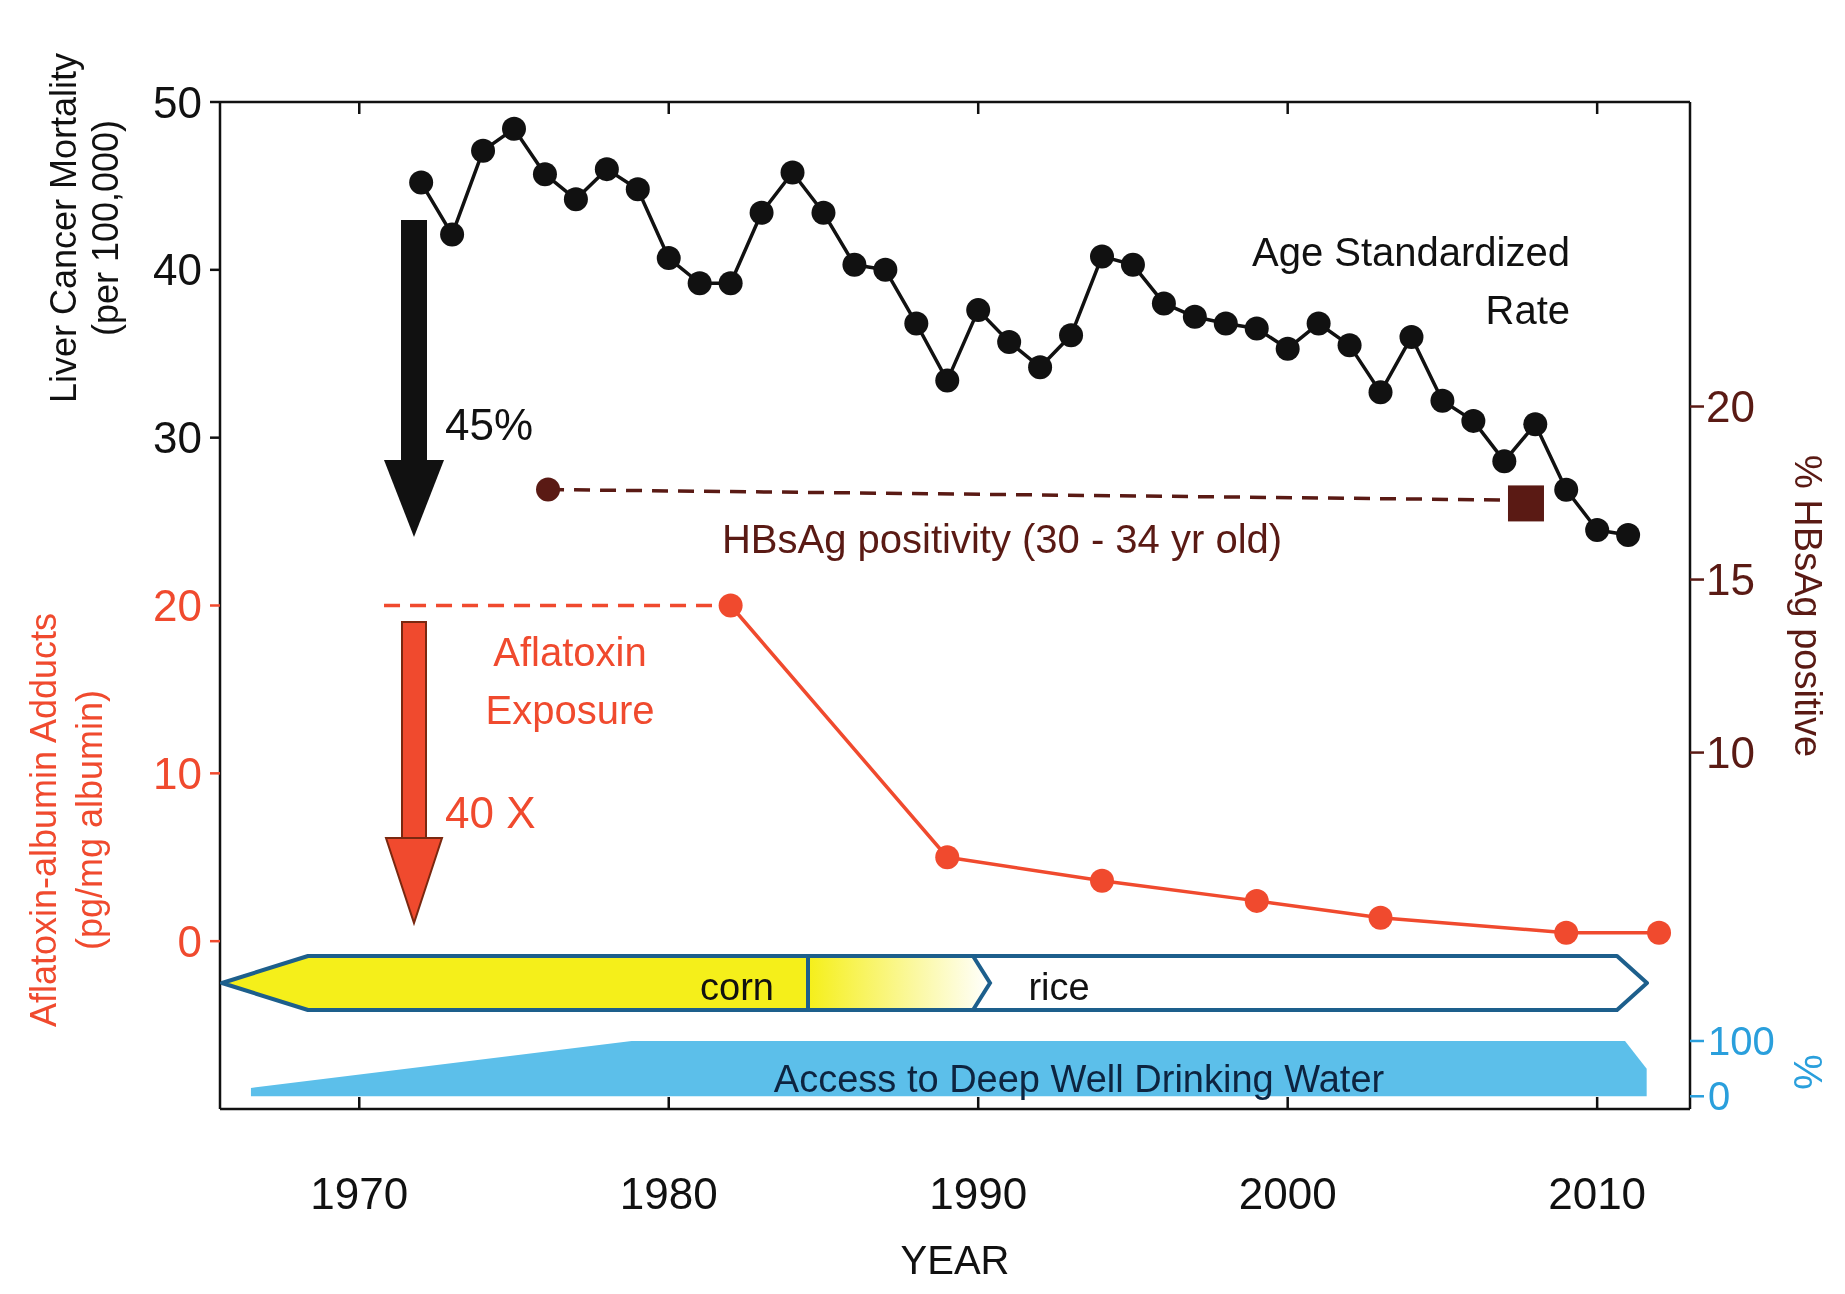  Describe the element at coordinates (490, 812) in the screenshot. I see `annotation: 40 X` at that location.